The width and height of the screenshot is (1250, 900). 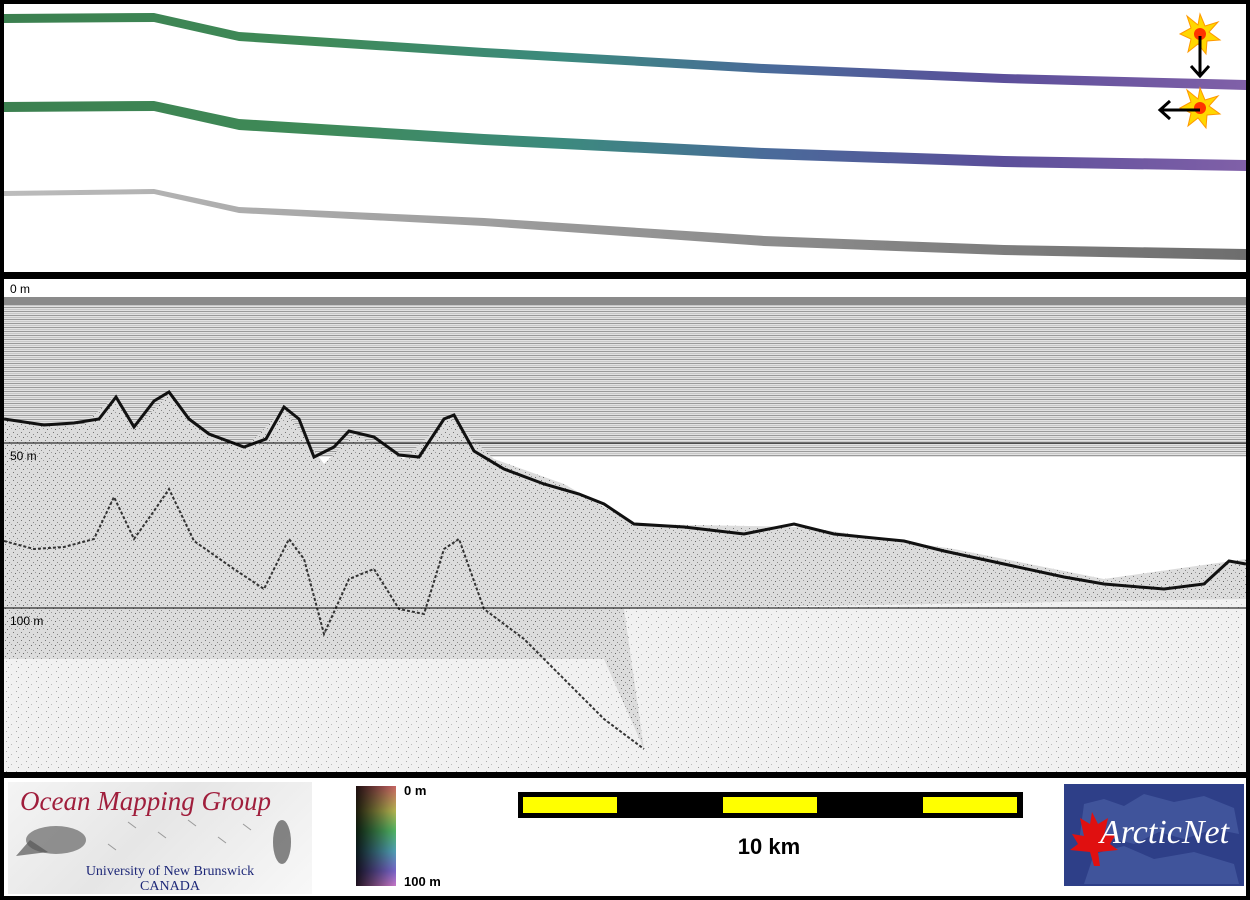 I want to click on partner-name: ArcticNet, so click(x=1165, y=832).